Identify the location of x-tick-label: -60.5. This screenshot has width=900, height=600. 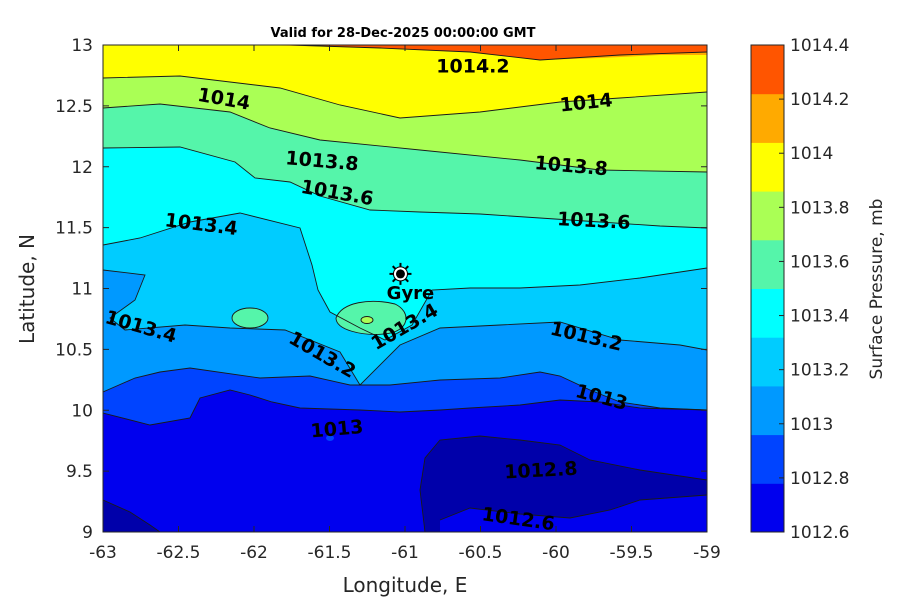
(481, 553).